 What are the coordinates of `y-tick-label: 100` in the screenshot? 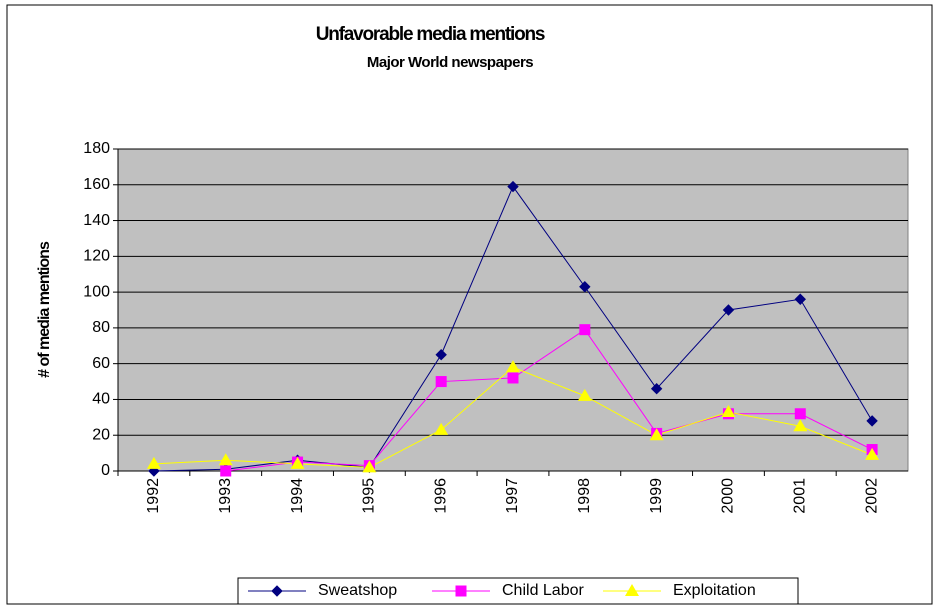 It's located at (96, 291).